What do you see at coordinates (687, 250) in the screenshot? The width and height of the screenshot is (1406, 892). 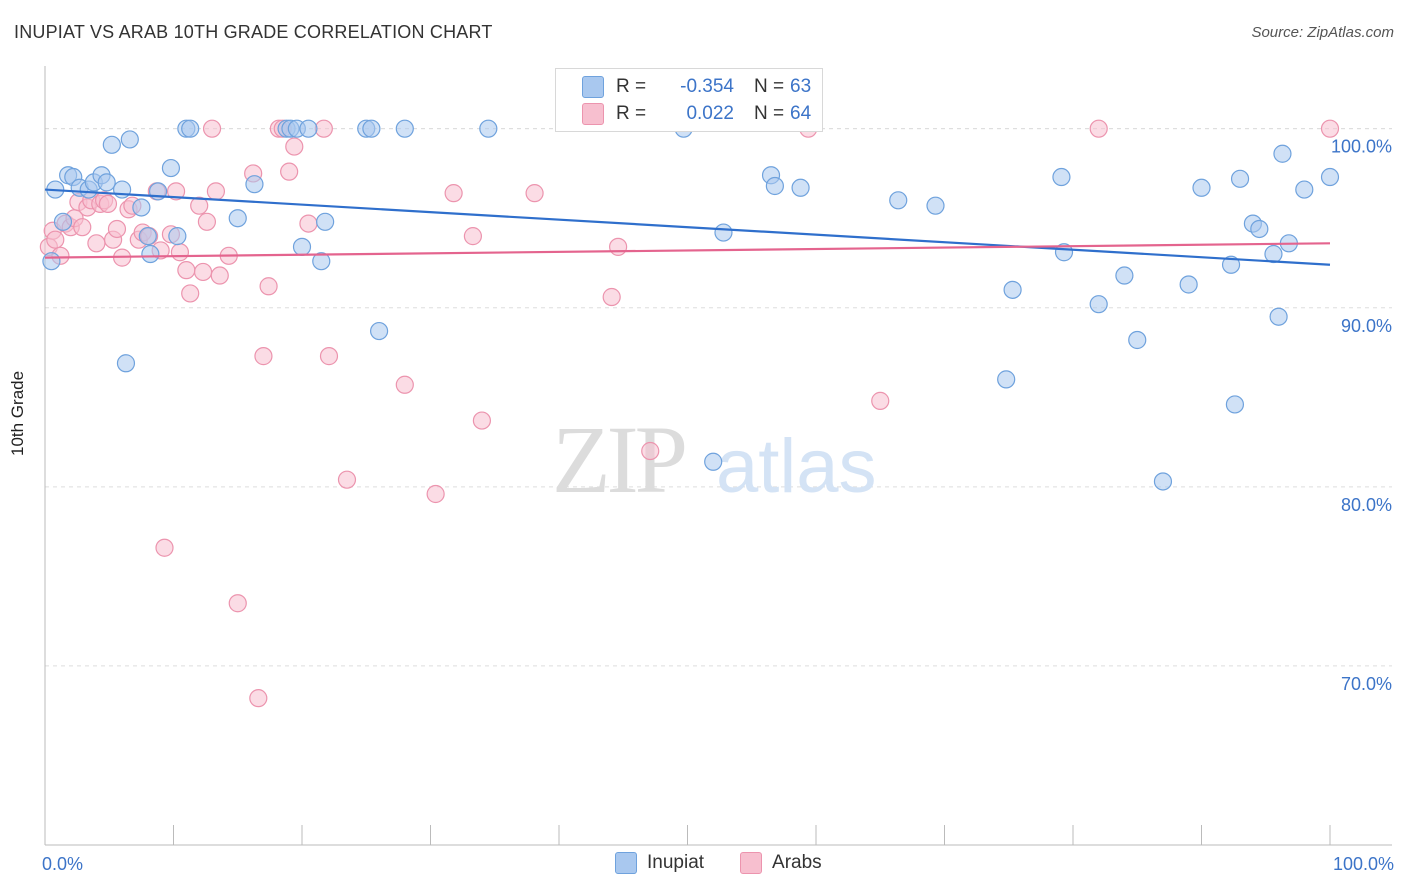 I see `arab-trend-line` at bounding box center [687, 250].